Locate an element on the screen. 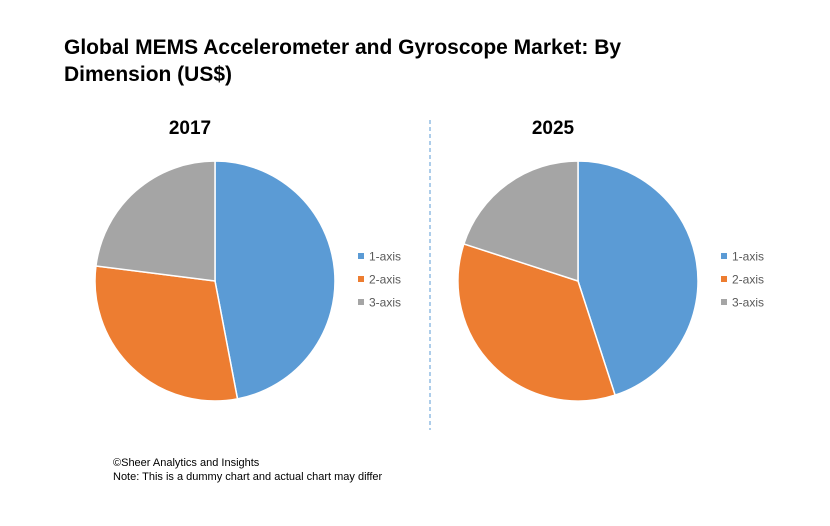 The width and height of the screenshot is (830, 526). legend-label-2017-2-axis: 2-axis is located at coordinates (385, 280).